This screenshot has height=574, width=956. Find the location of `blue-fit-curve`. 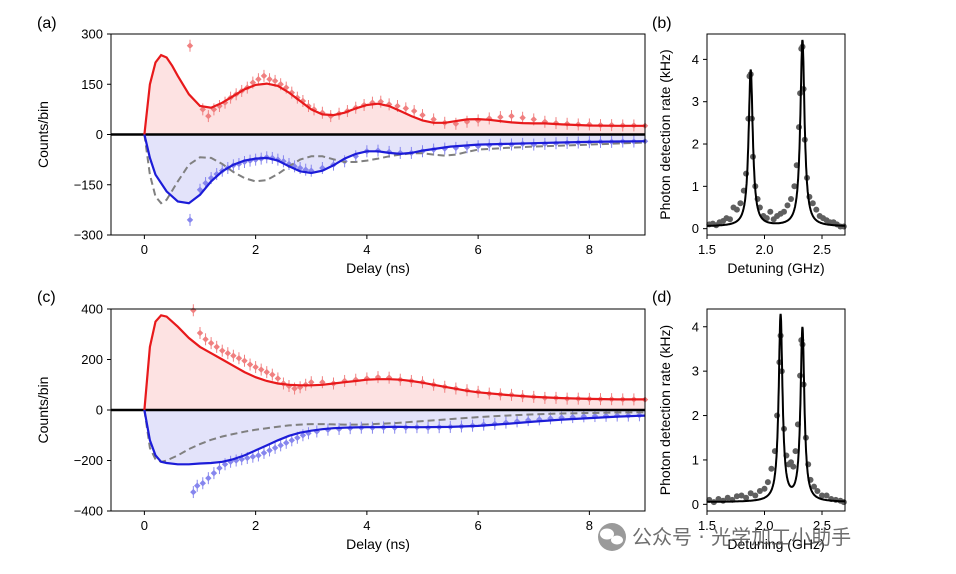

blue-fit-curve is located at coordinates (394, 169).